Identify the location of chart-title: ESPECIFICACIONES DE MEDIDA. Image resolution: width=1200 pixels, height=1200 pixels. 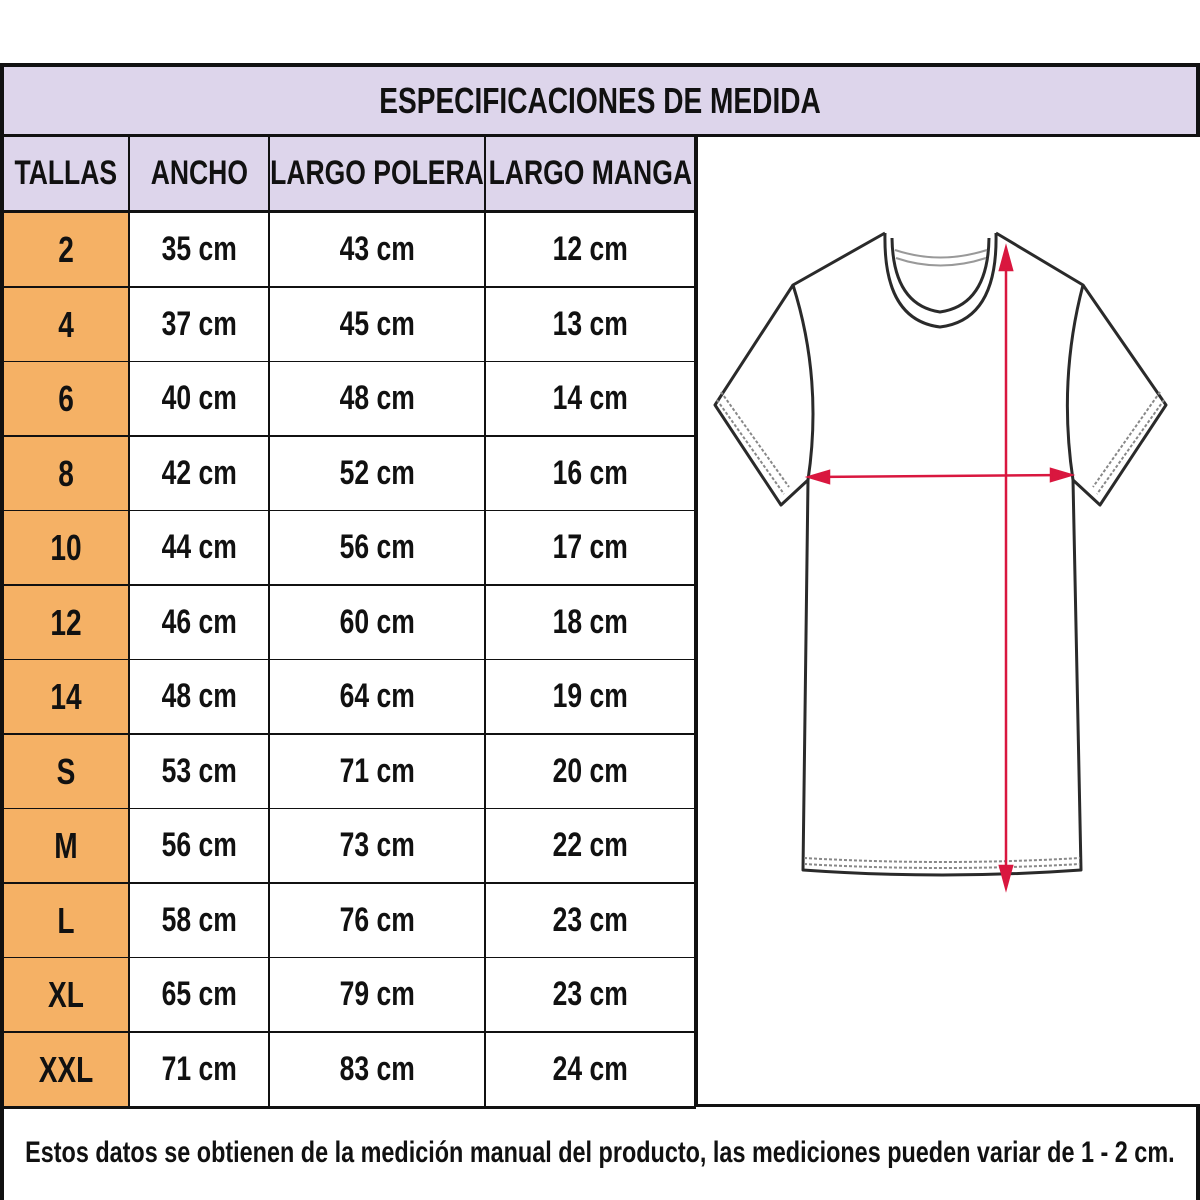
(600, 100).